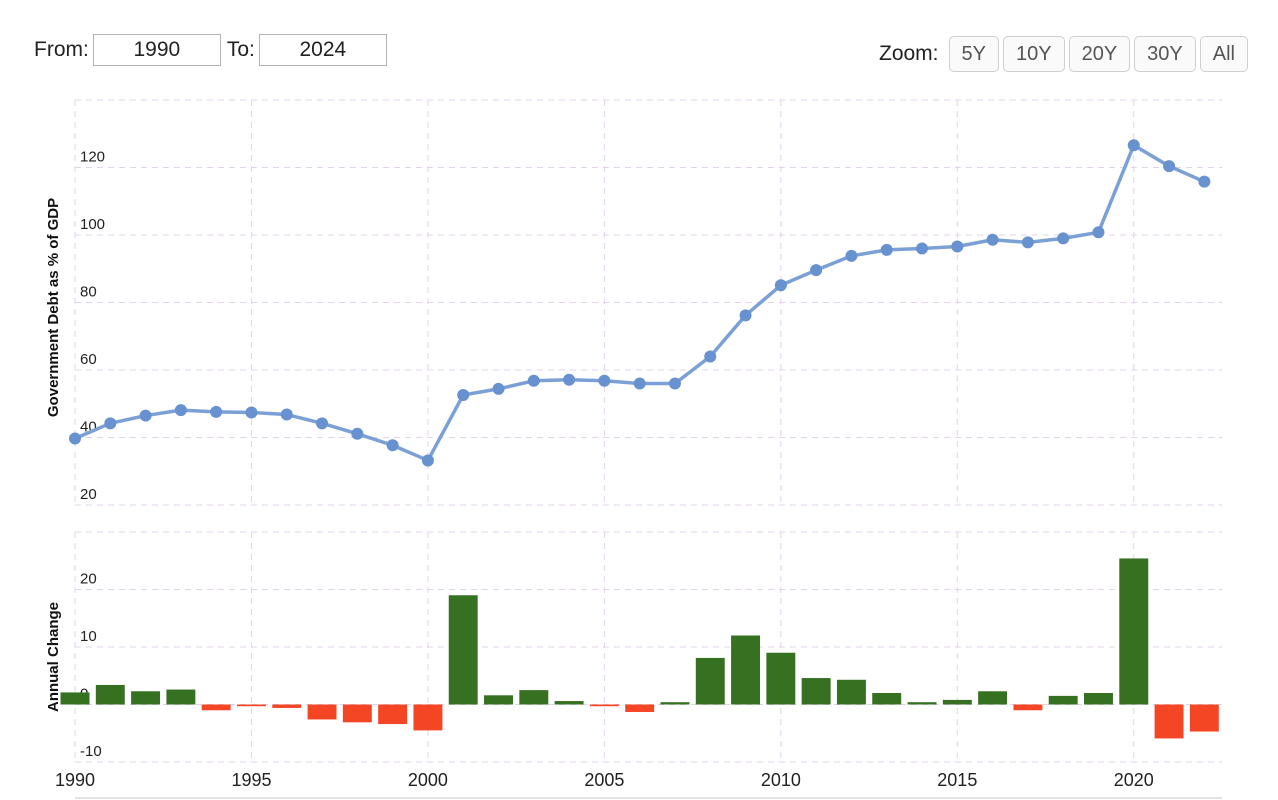 The image size is (1278, 800). What do you see at coordinates (1165, 54) in the screenshot?
I see `zoom-30y-button: 30Y` at bounding box center [1165, 54].